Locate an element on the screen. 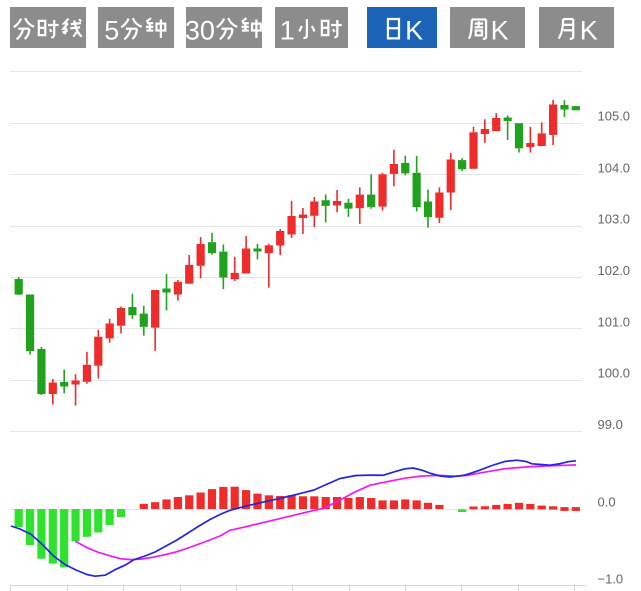  svg-text: 102.0 is located at coordinates (614, 270).